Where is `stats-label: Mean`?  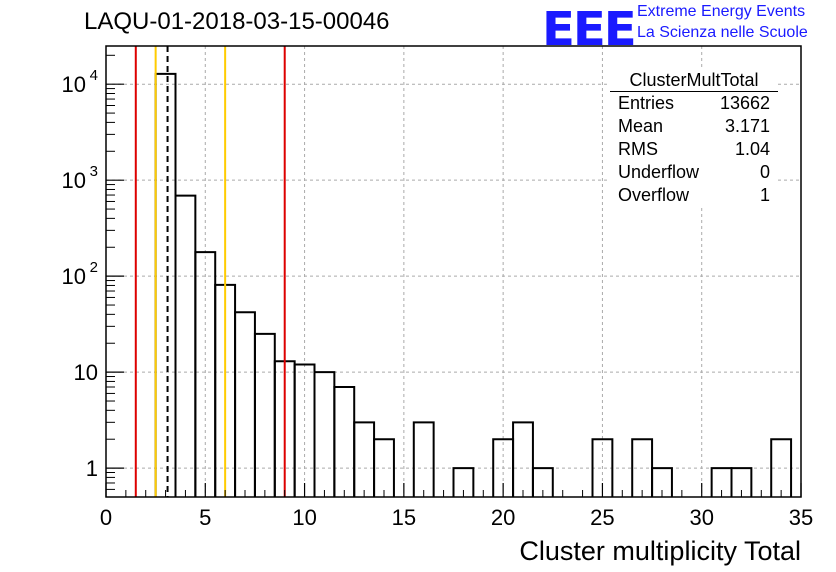
stats-label: Mean is located at coordinates (641, 126).